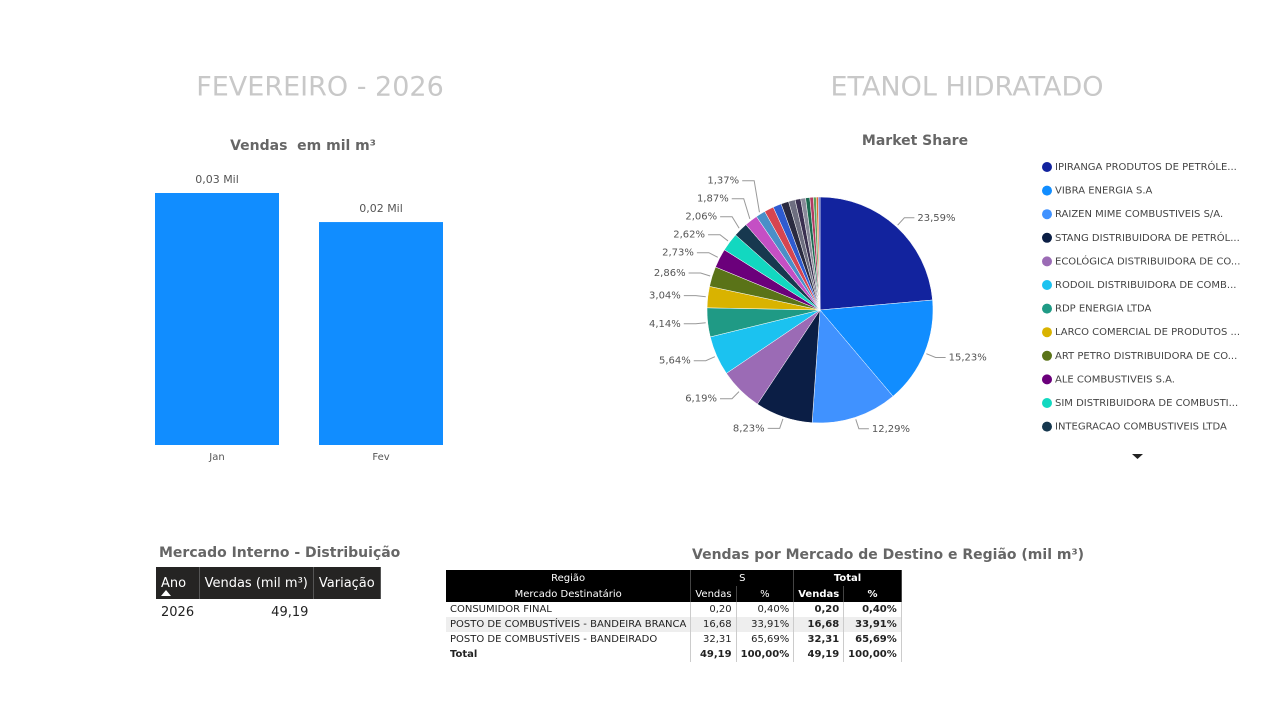 The width and height of the screenshot is (1280, 720). What do you see at coordinates (678, 253) in the screenshot?
I see `data-label: 2,73%` at bounding box center [678, 253].